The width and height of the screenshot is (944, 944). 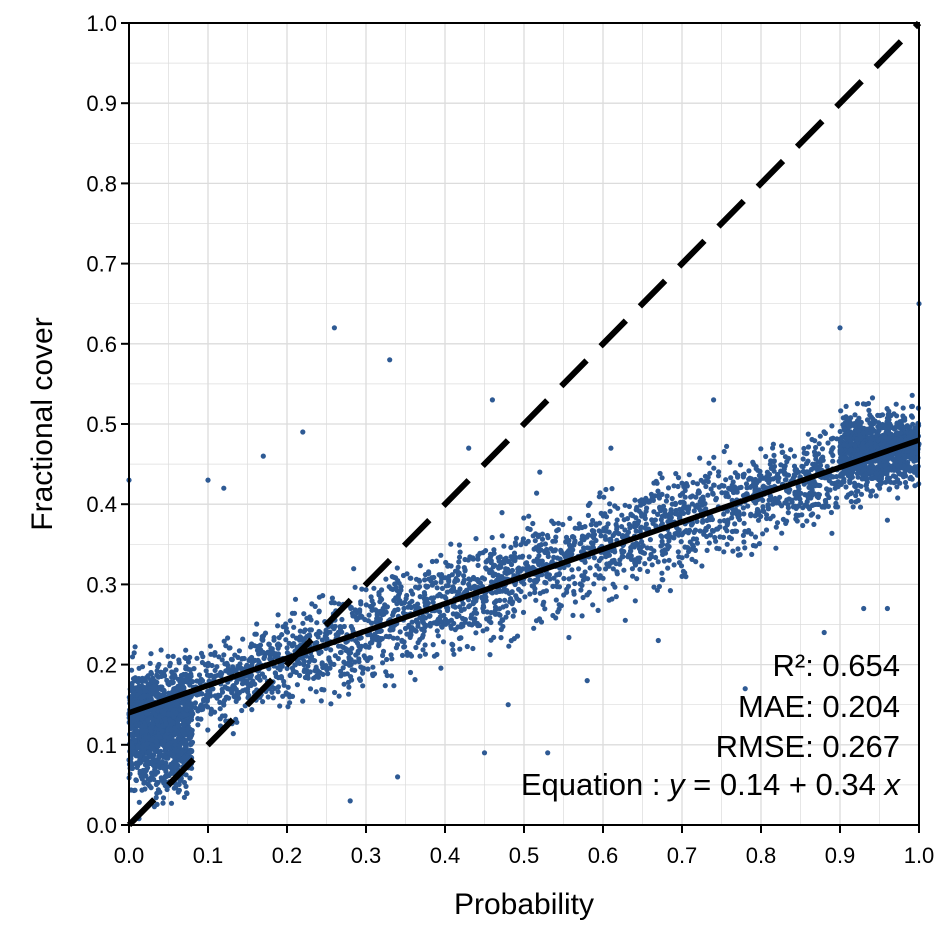 I want to click on y-tick-label: 0.4, so click(x=101, y=504).